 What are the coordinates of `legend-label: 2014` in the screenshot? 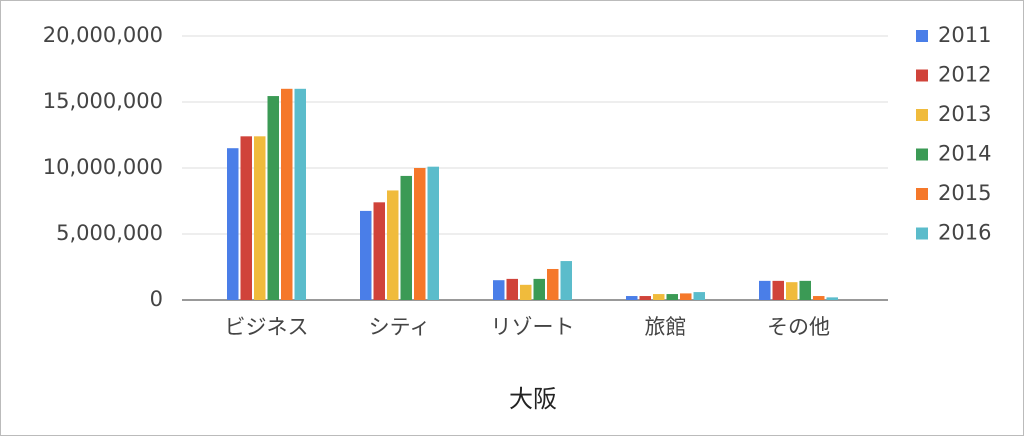 It's located at (964, 154).